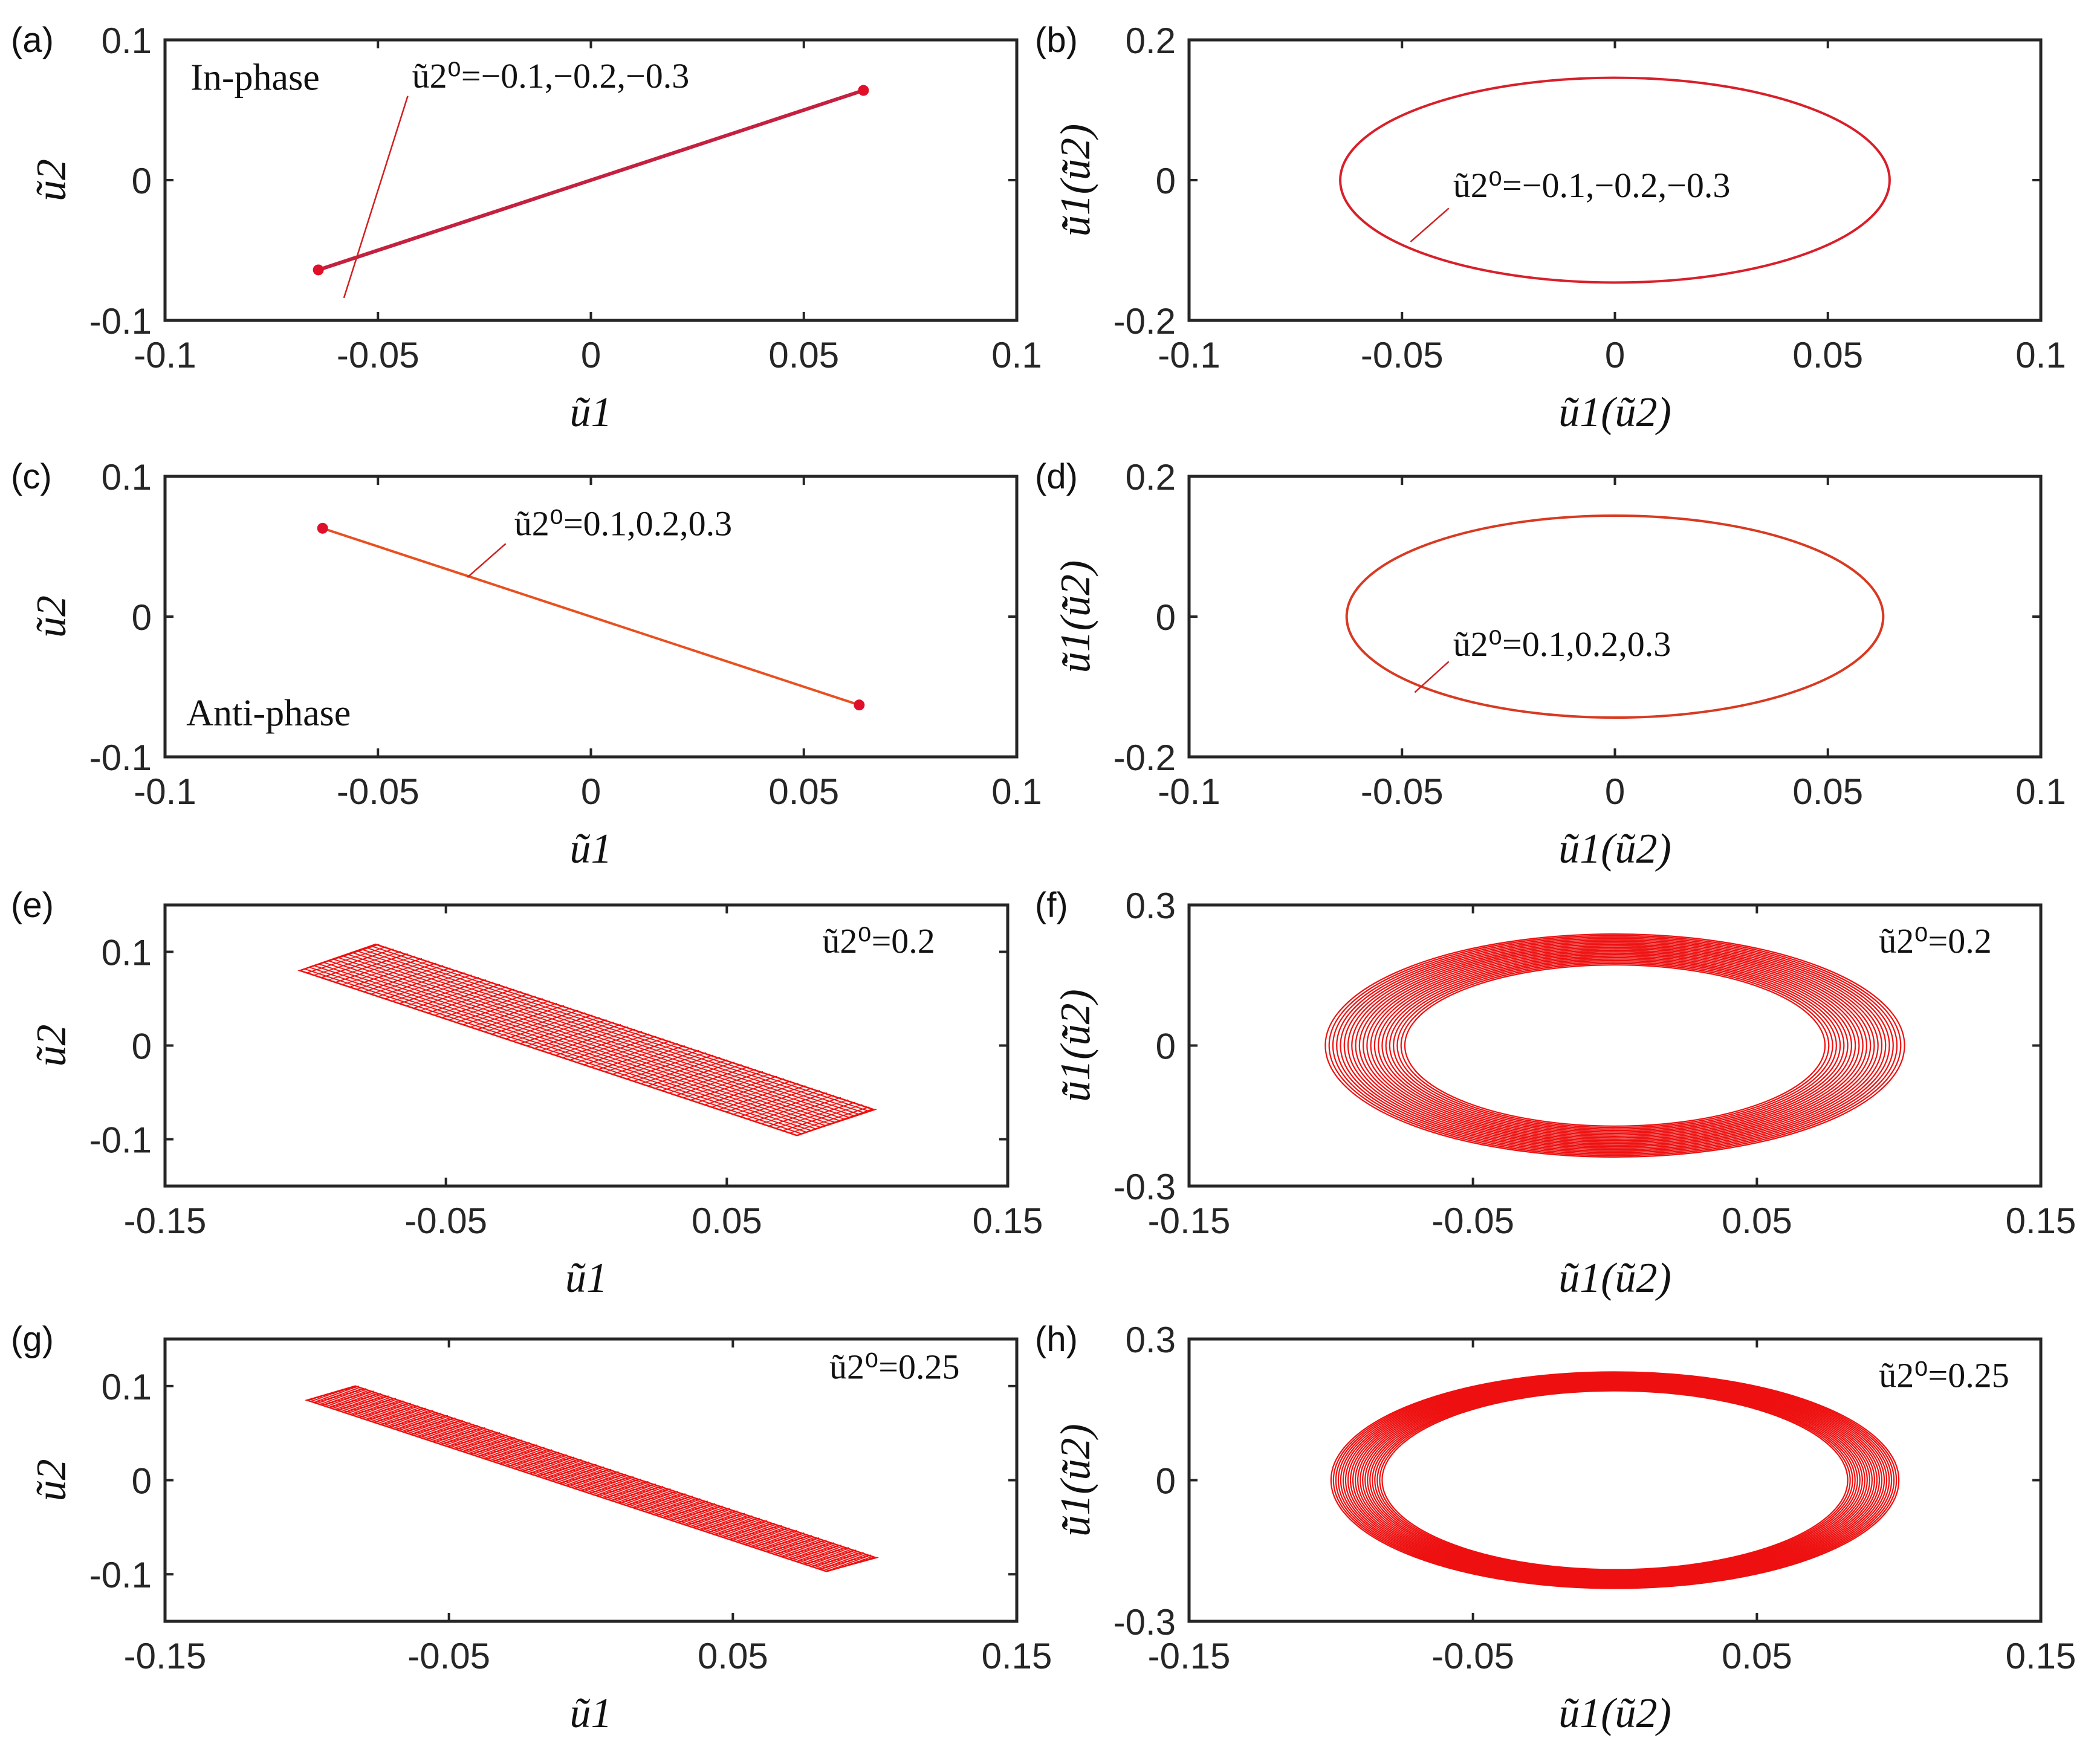 The height and width of the screenshot is (1764, 2094). What do you see at coordinates (32, 1339) in the screenshot?
I see `panel-letter: (g)` at bounding box center [32, 1339].